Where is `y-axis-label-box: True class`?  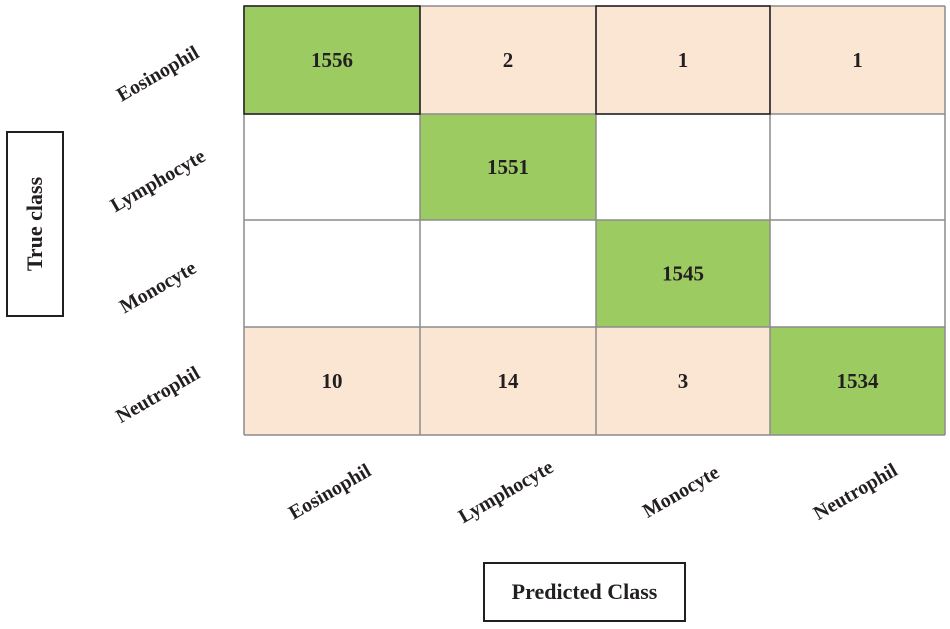
y-axis-label-box: True class is located at coordinates (35, 224).